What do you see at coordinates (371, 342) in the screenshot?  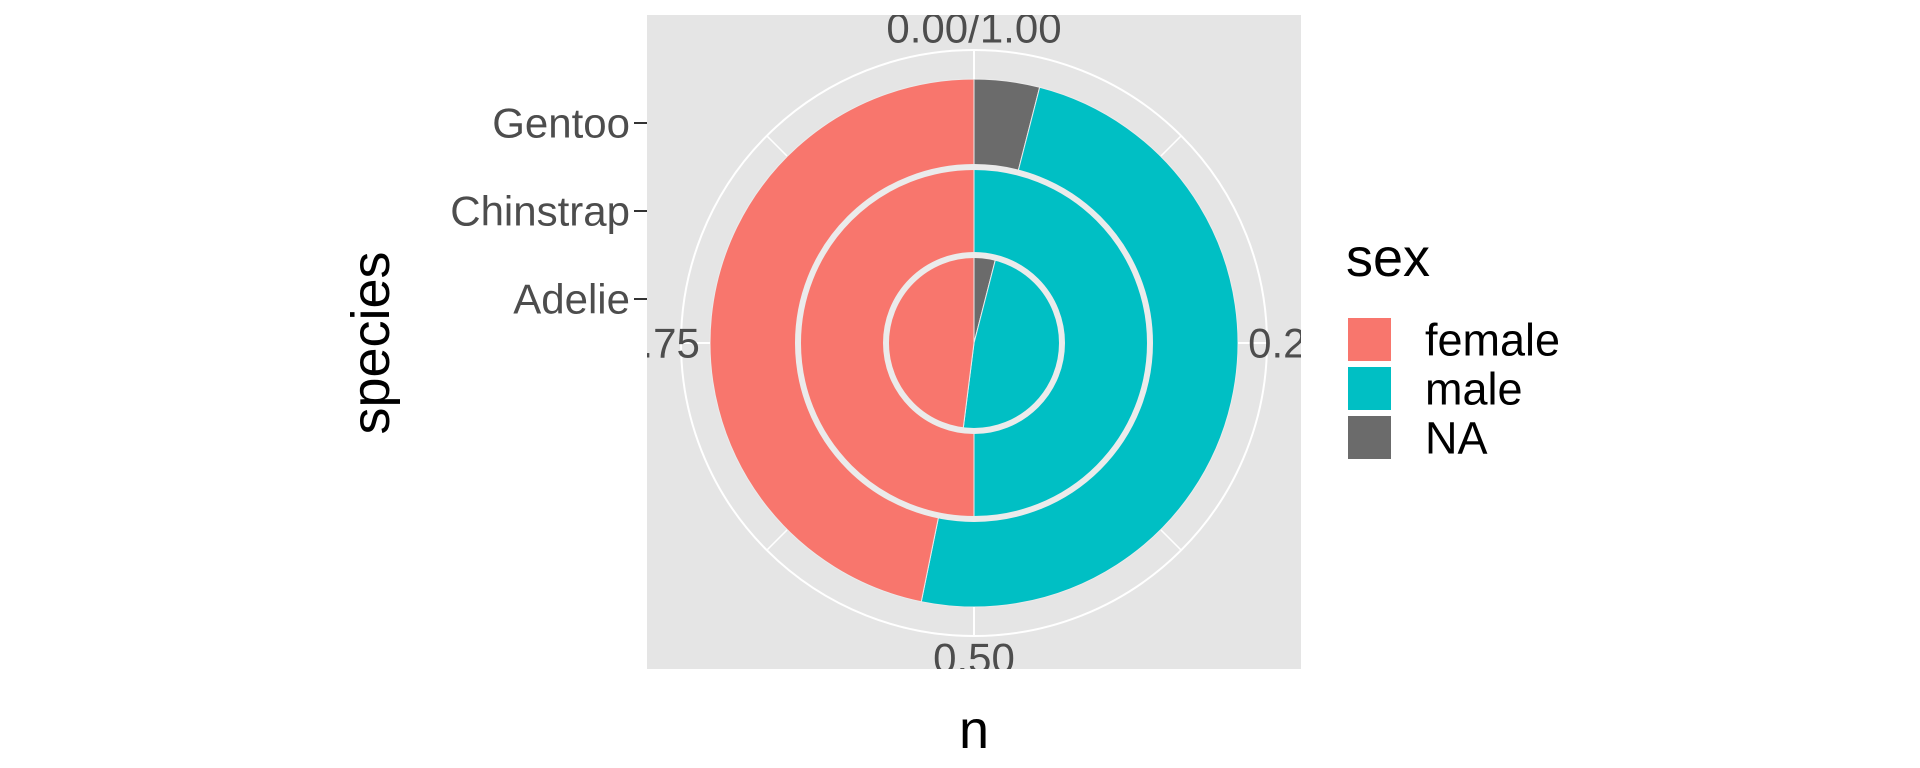 I see `y-axis-title: species` at bounding box center [371, 342].